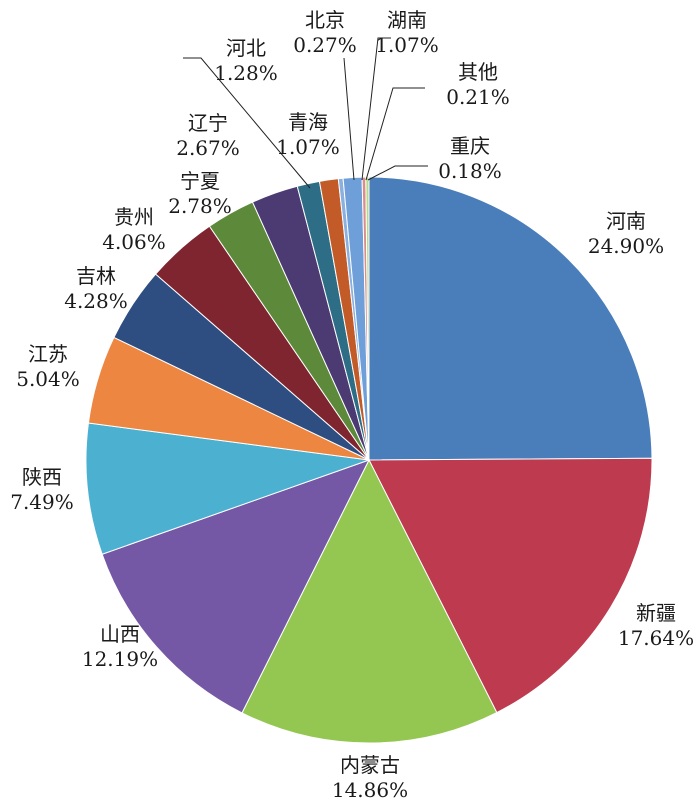  What do you see at coordinates (470, 146) in the screenshot?
I see `slice-label-name: 重庆` at bounding box center [470, 146].